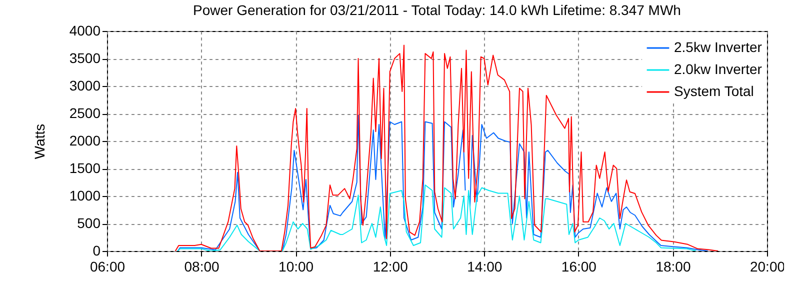  I want to click on x-tick-label: 10:00, so click(296, 266).